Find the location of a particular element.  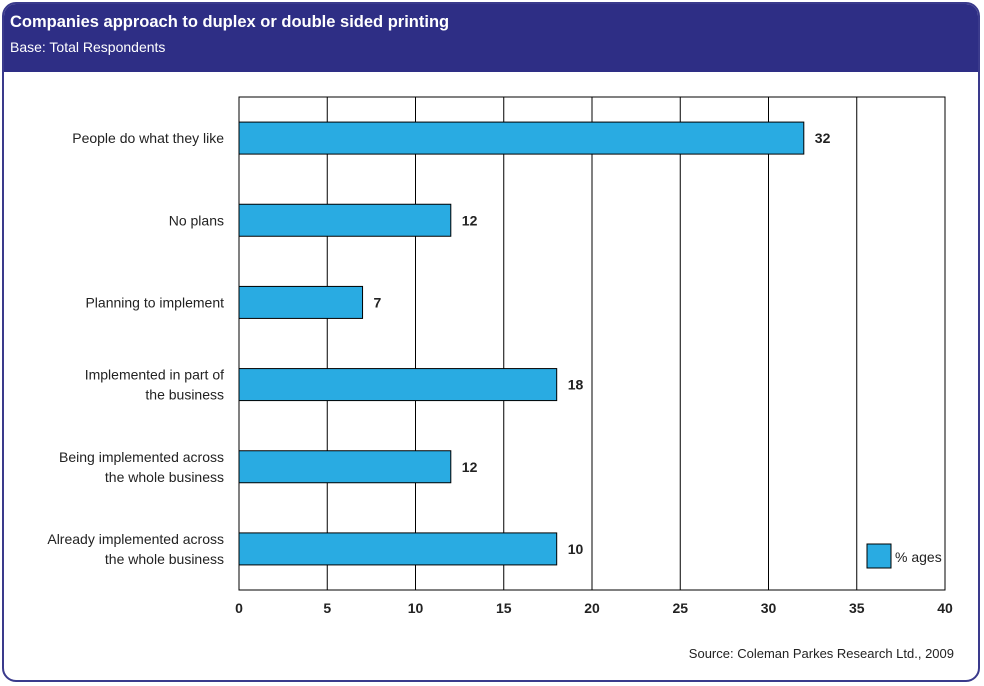

data-label: 18 is located at coordinates (576, 385).